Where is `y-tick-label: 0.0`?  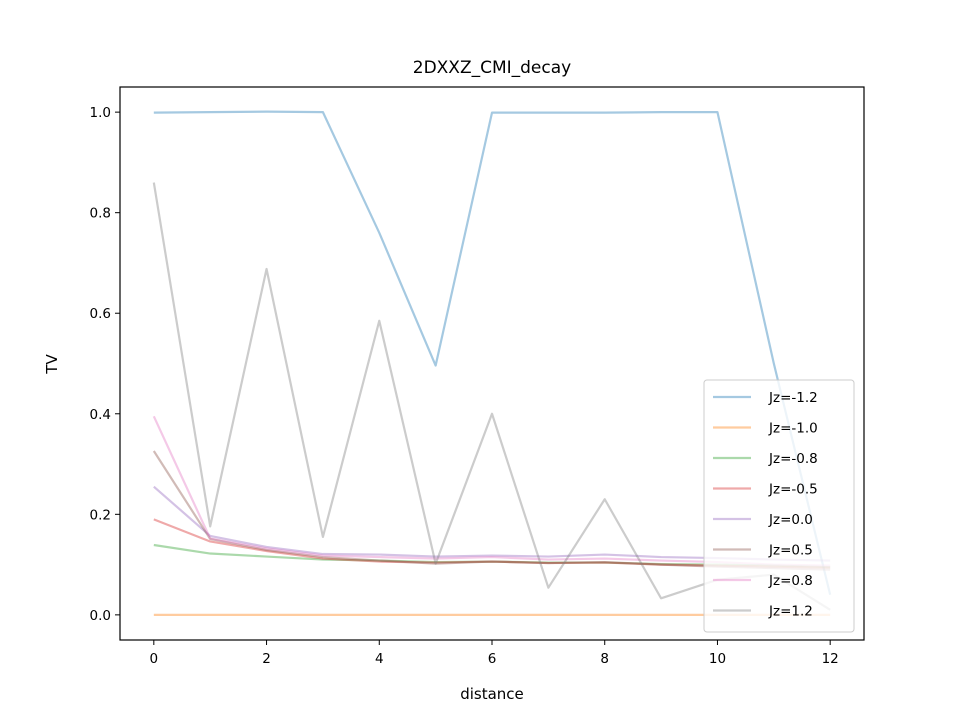 y-tick-label: 0.0 is located at coordinates (100, 616).